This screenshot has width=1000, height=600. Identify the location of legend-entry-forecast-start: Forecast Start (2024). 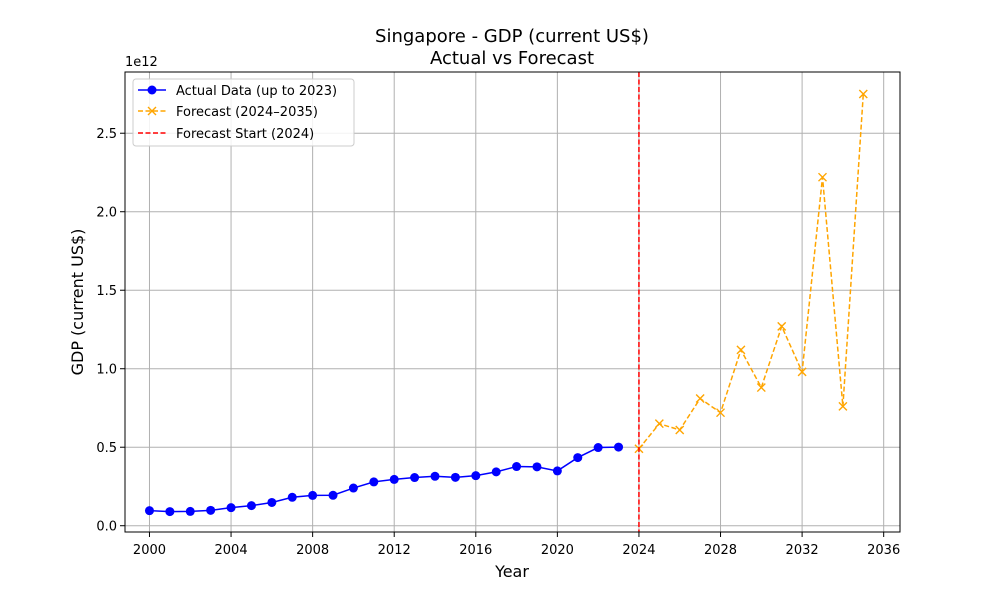
(226, 134).